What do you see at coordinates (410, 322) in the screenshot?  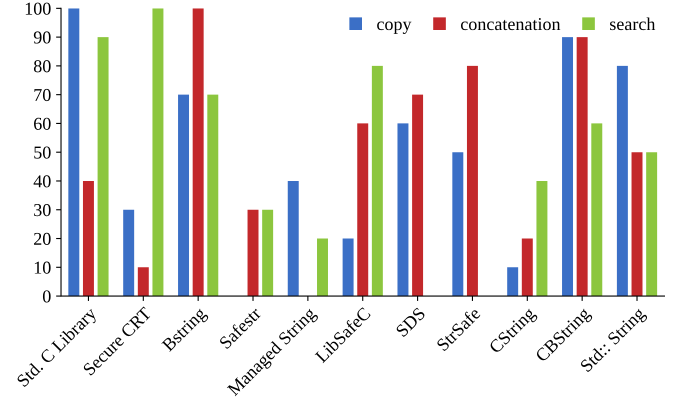 I see `x-tick-label: SDS` at bounding box center [410, 322].